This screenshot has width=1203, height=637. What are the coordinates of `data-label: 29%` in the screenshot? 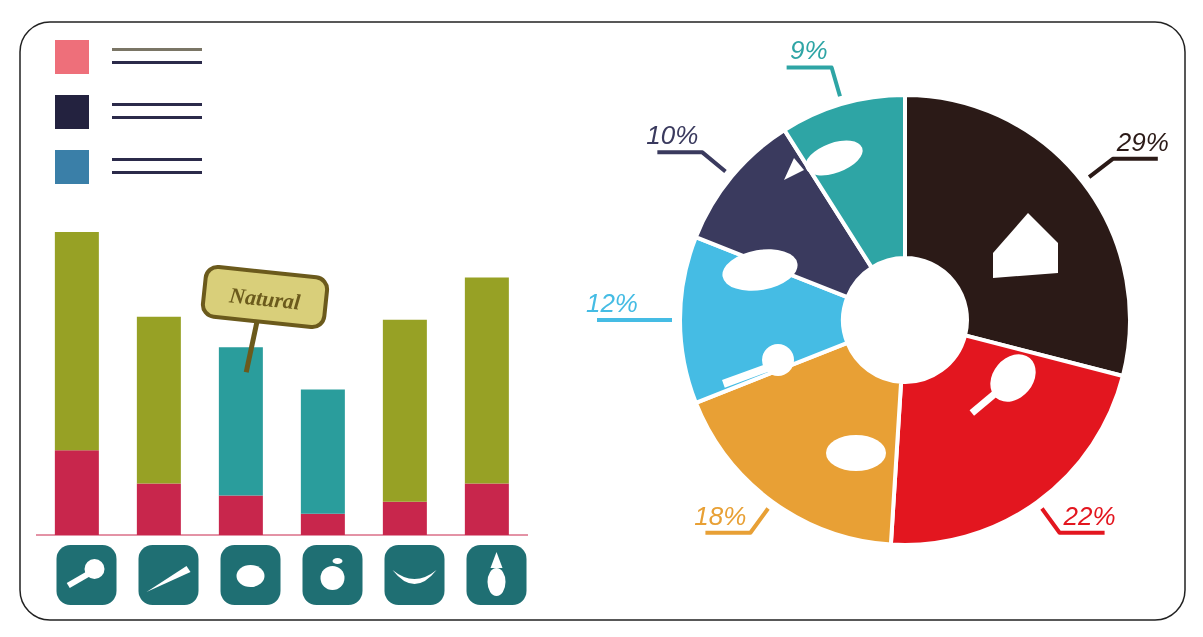 It's located at (1142, 141).